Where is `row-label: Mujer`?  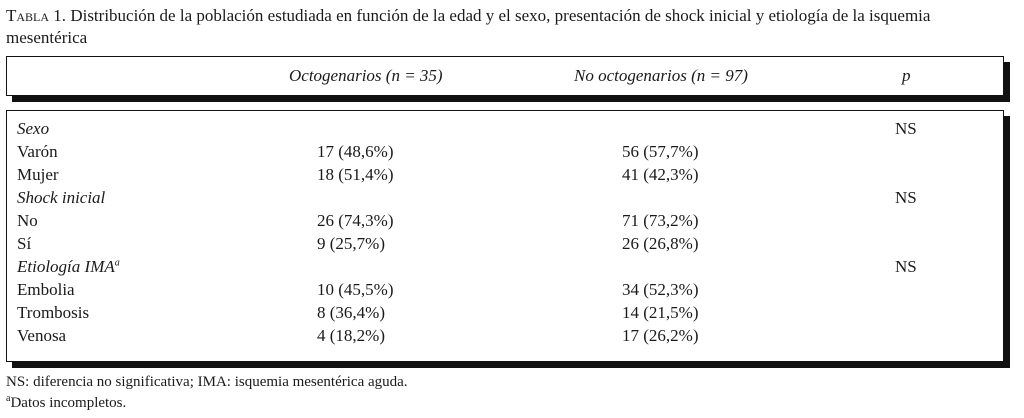
row-label: Mujer is located at coordinates (38, 174).